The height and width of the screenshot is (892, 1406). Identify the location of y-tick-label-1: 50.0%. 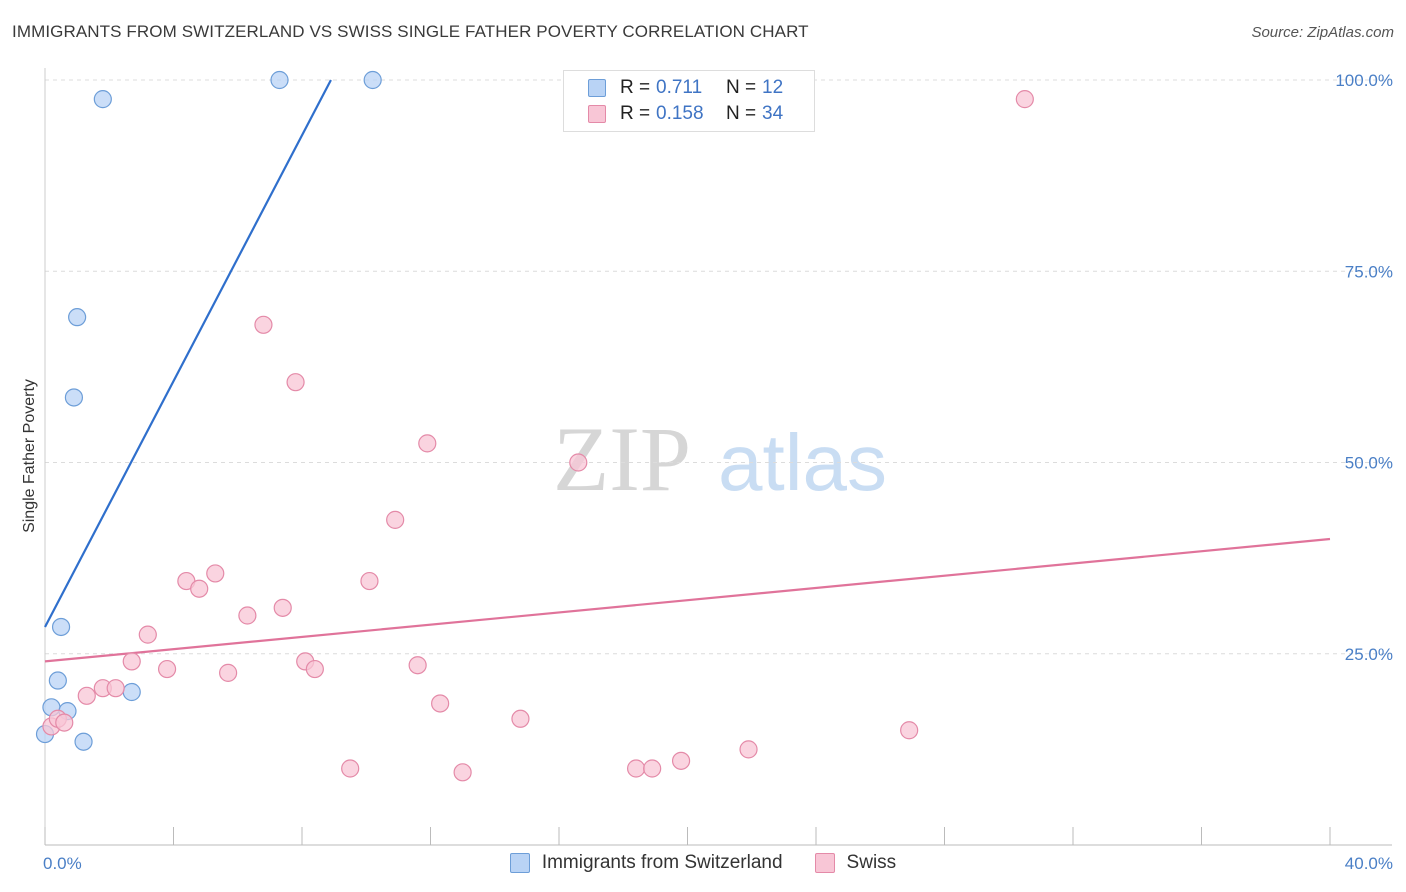
(1369, 463).